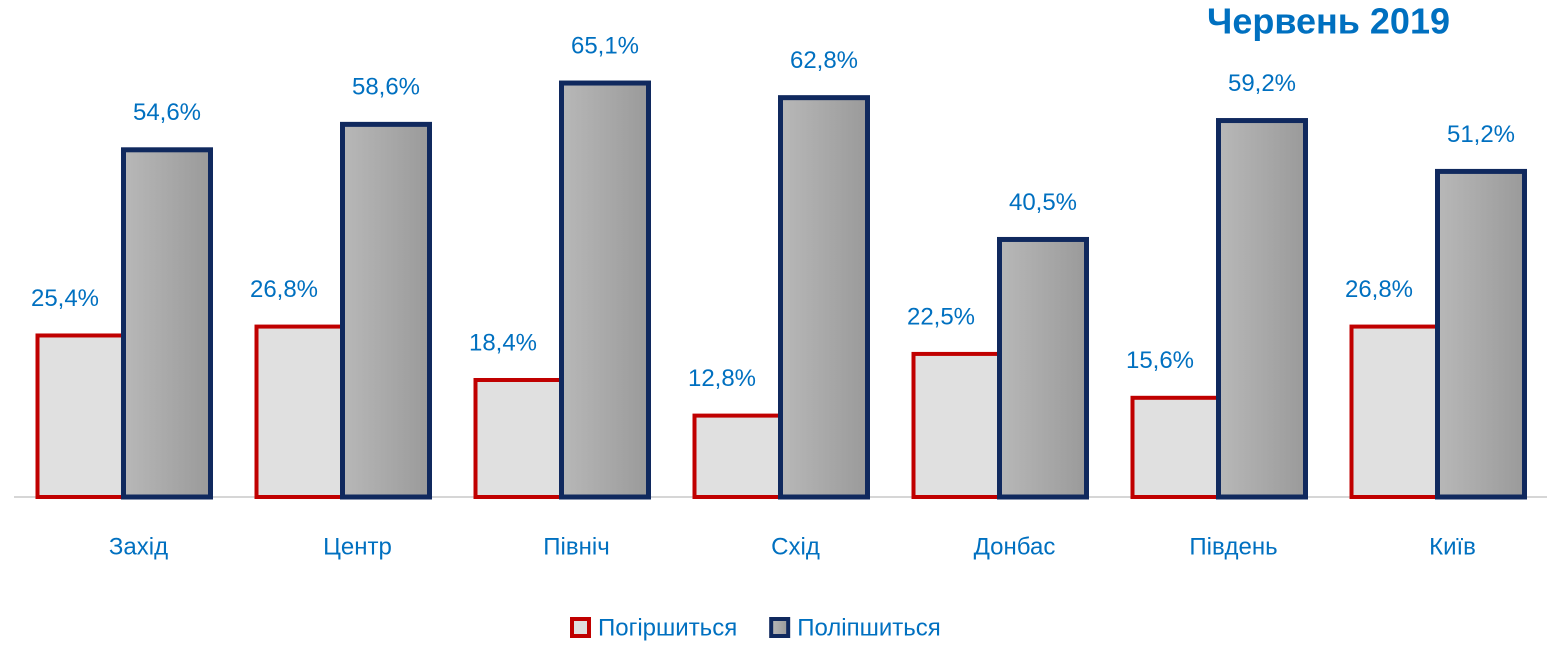  What do you see at coordinates (1452, 546) in the screenshot?
I see `x-tick-label: Київ` at bounding box center [1452, 546].